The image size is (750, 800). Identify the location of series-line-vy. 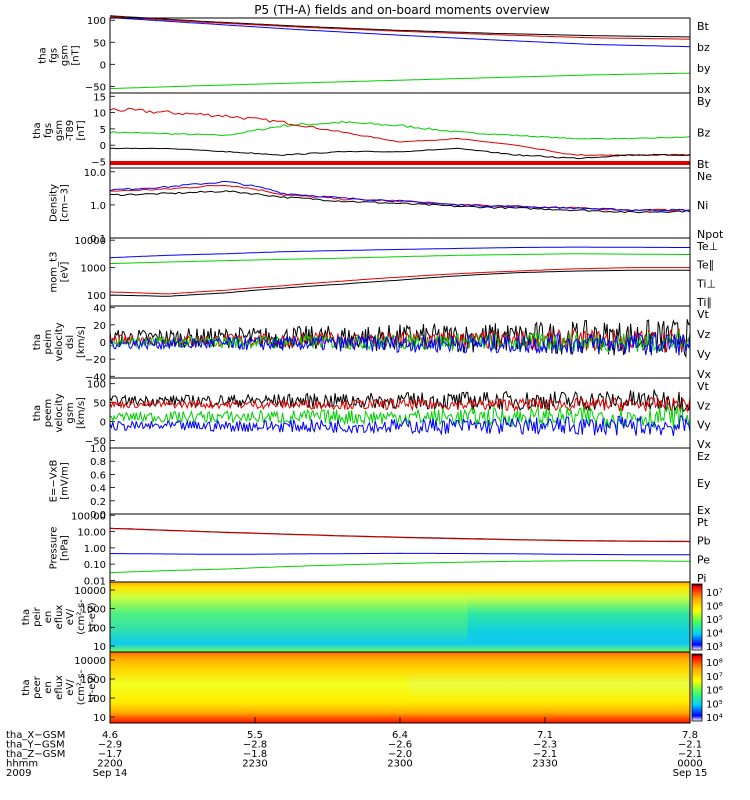
(400, 417).